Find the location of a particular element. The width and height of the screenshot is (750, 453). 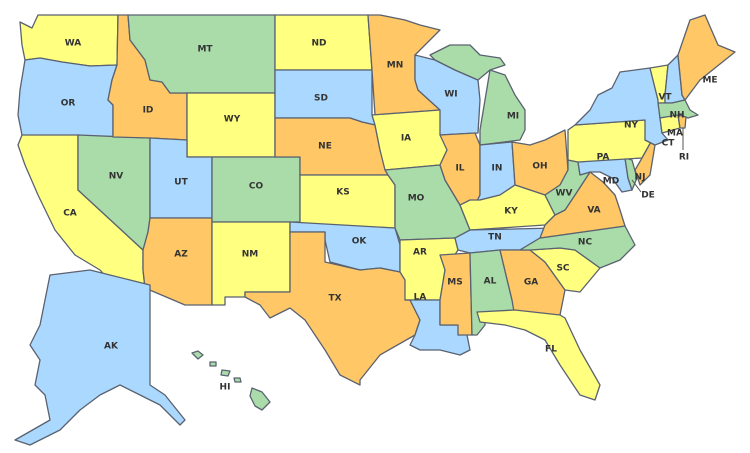

state-label-or: OR is located at coordinates (68, 104).